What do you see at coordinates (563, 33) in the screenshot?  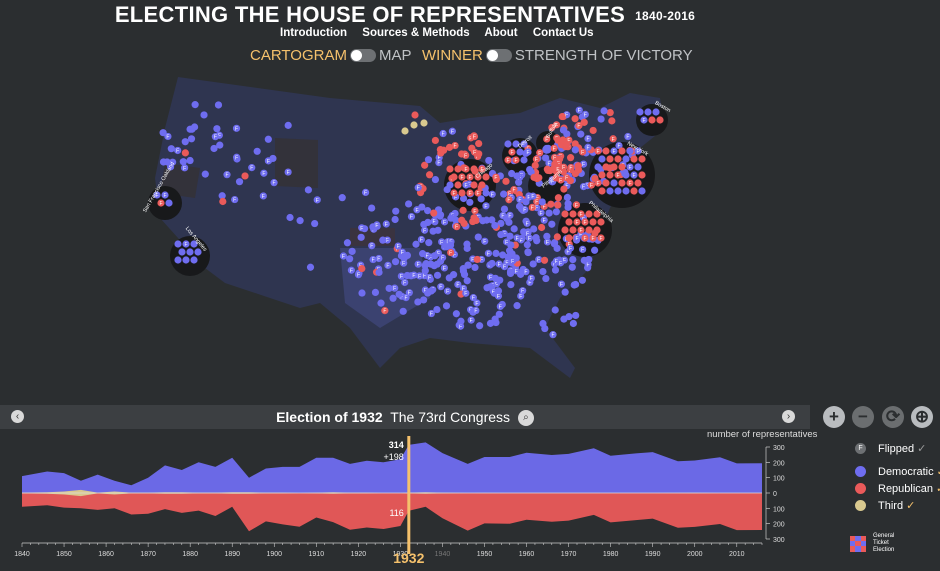 I see `nav-contact-us: Contact Us` at bounding box center [563, 33].